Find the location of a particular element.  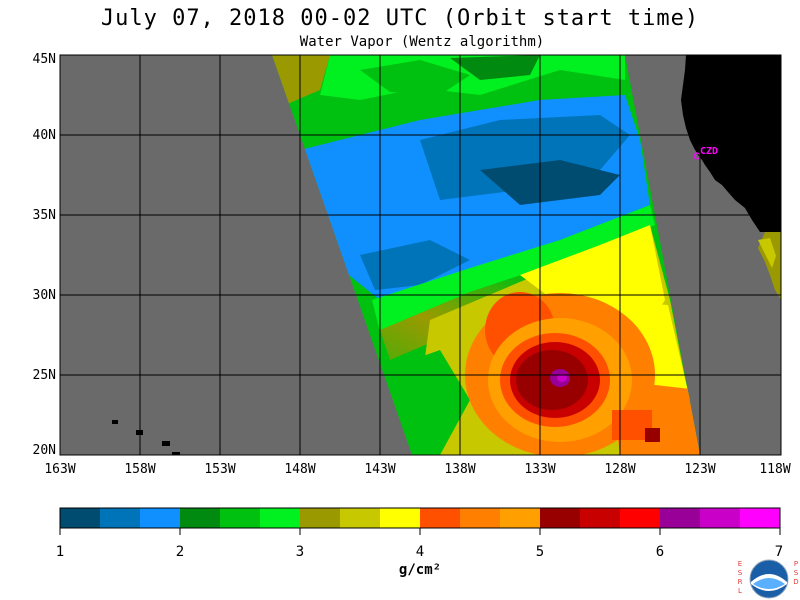

lon-label-153w: 153W is located at coordinates (220, 469).